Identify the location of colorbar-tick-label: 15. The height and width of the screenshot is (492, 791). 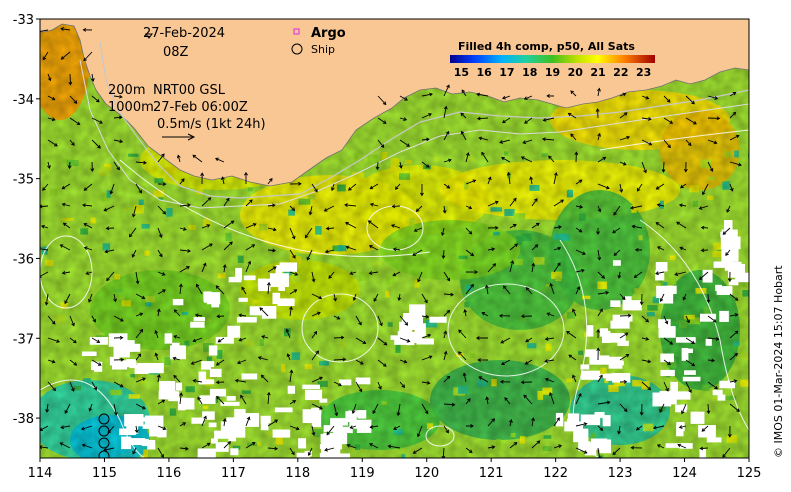
(461, 72).